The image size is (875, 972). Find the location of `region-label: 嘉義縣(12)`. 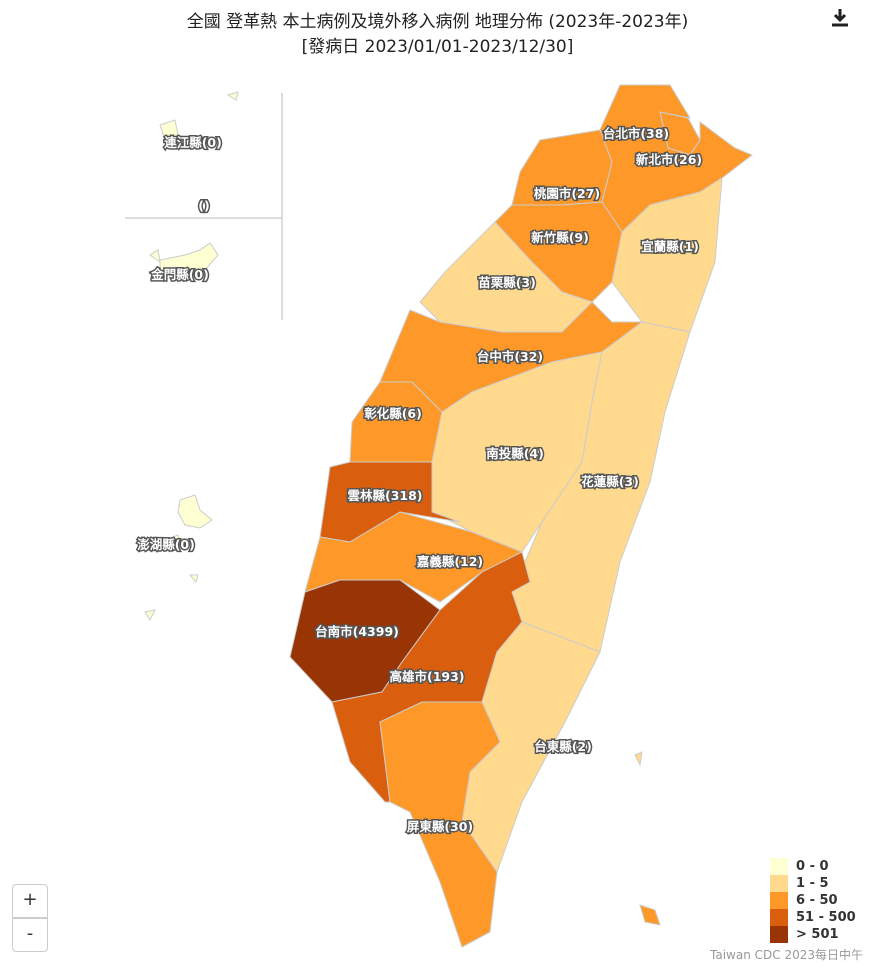

region-label: 嘉義縣(12) is located at coordinates (449, 561).